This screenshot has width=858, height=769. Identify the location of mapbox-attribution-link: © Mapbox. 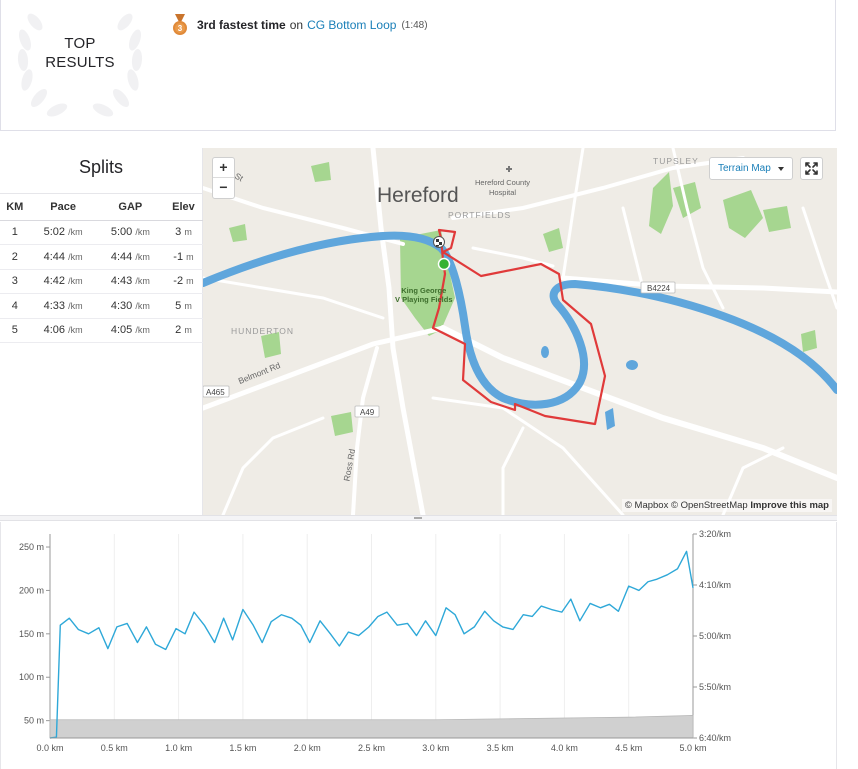
(646, 505).